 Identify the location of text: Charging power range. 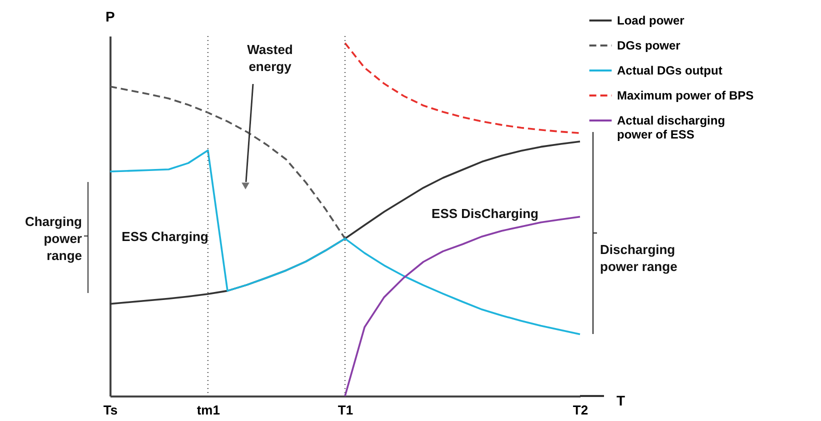
(53, 238).